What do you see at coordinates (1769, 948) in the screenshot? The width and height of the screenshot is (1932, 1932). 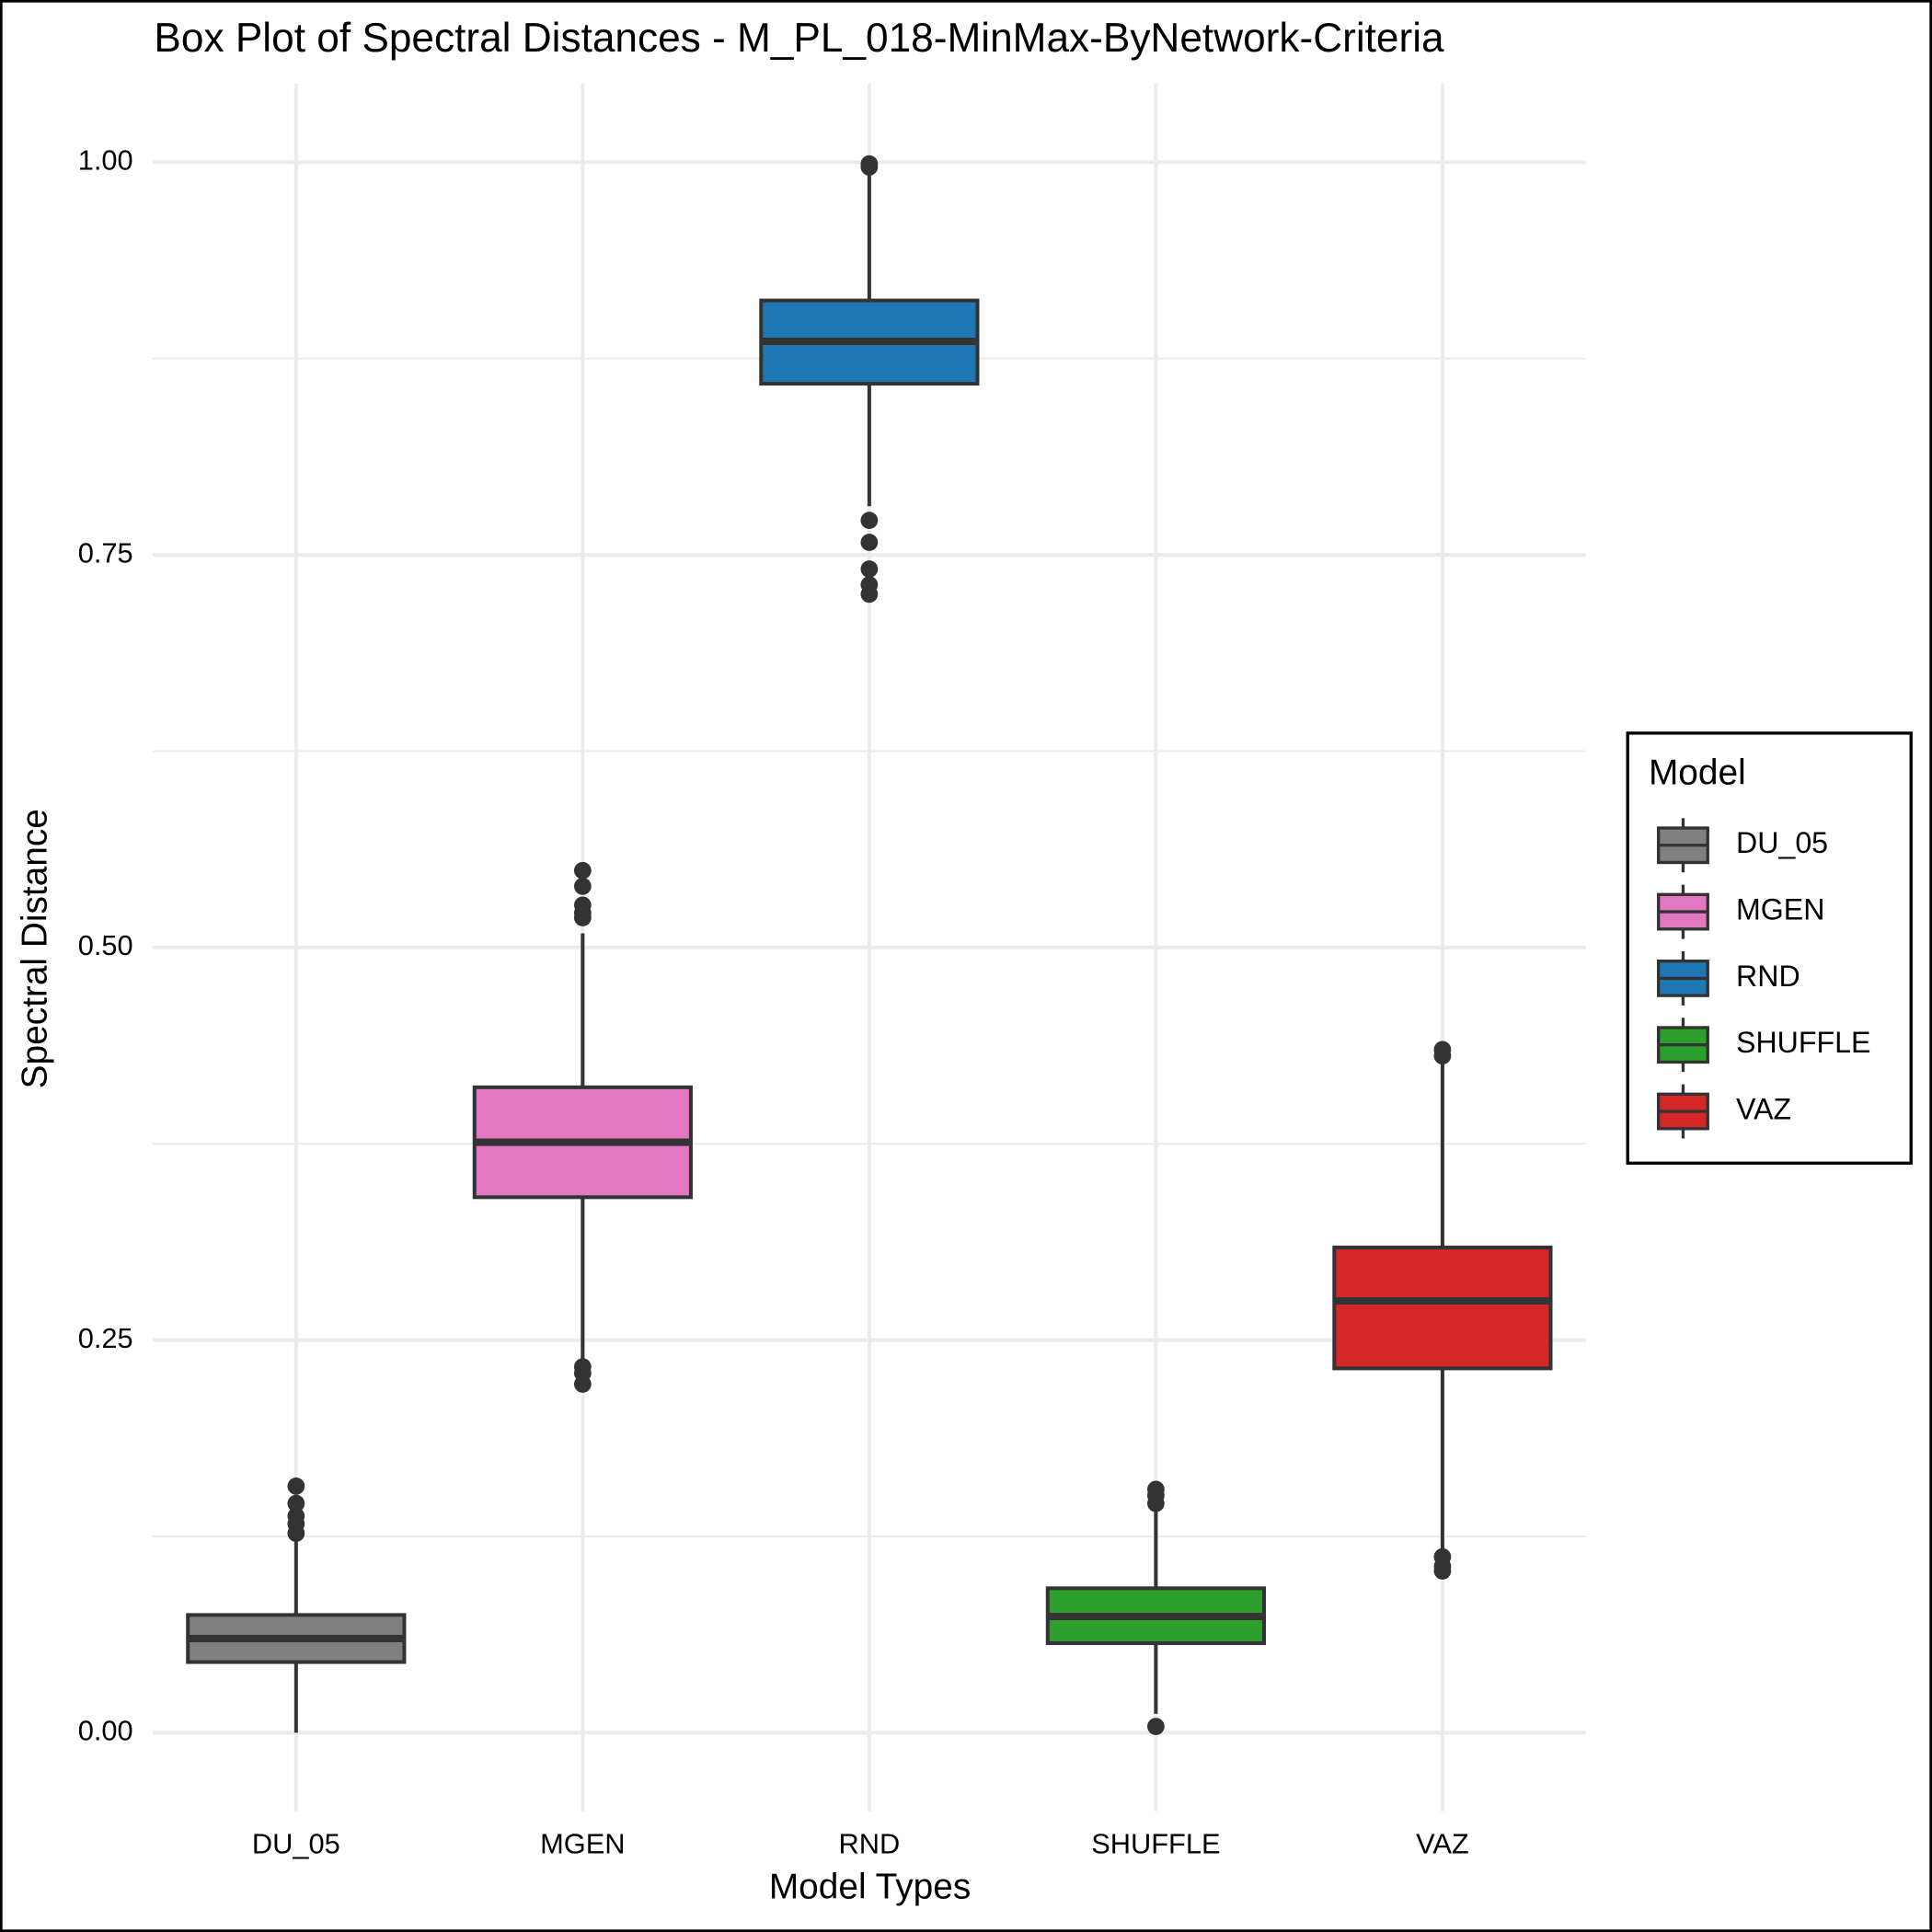 I see `legend-box` at bounding box center [1769, 948].